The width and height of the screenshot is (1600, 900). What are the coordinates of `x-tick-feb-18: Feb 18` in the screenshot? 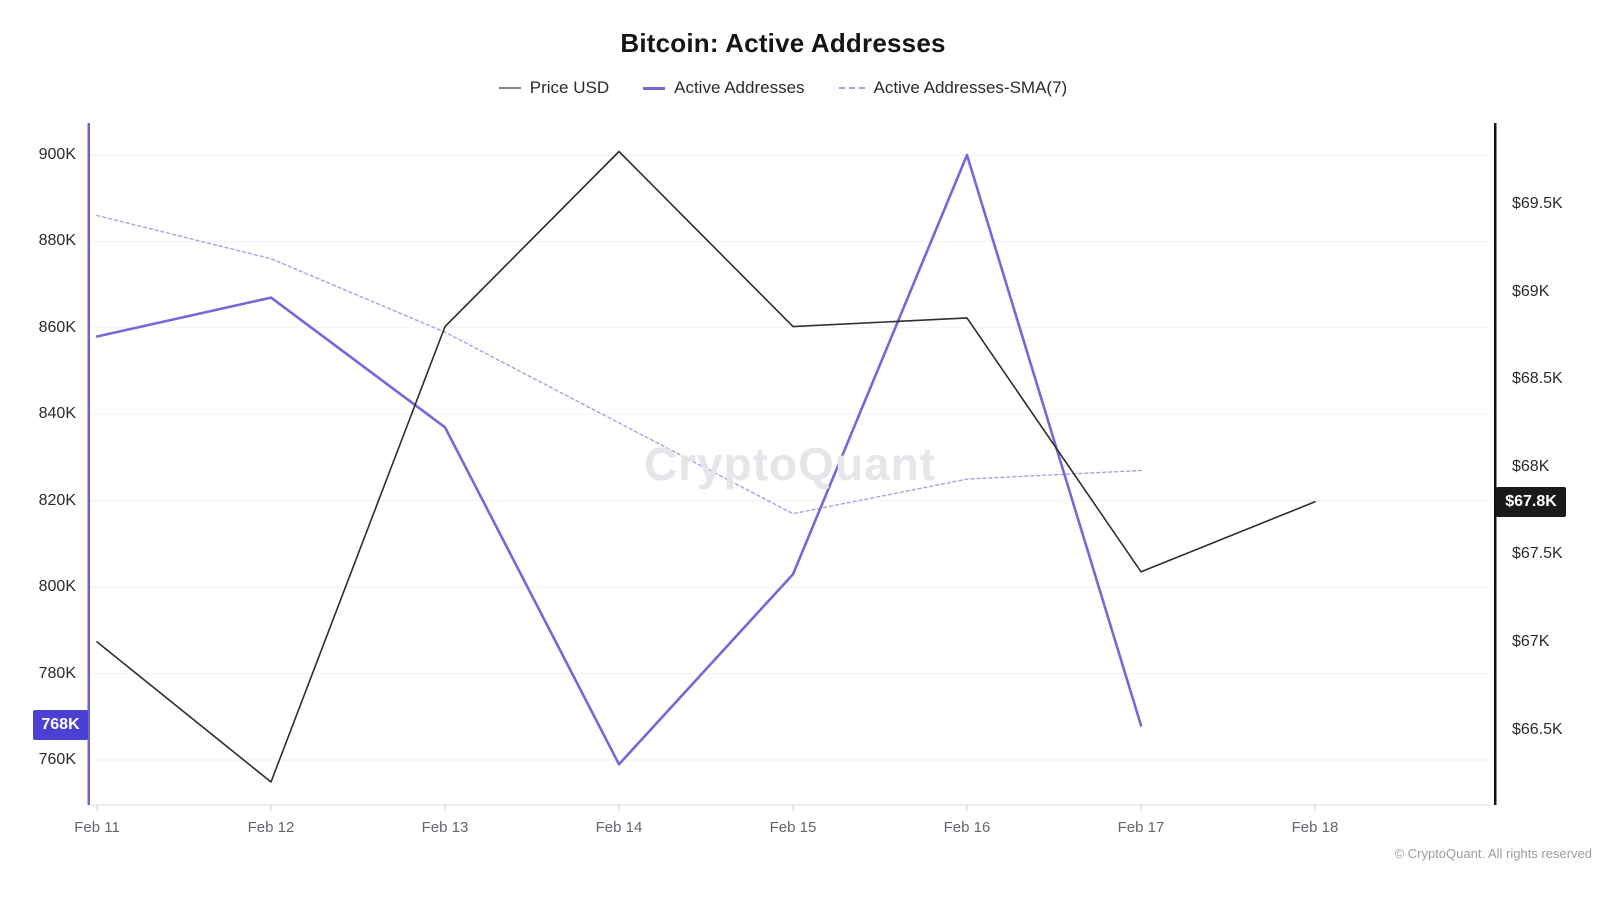 It's located at (1315, 827).